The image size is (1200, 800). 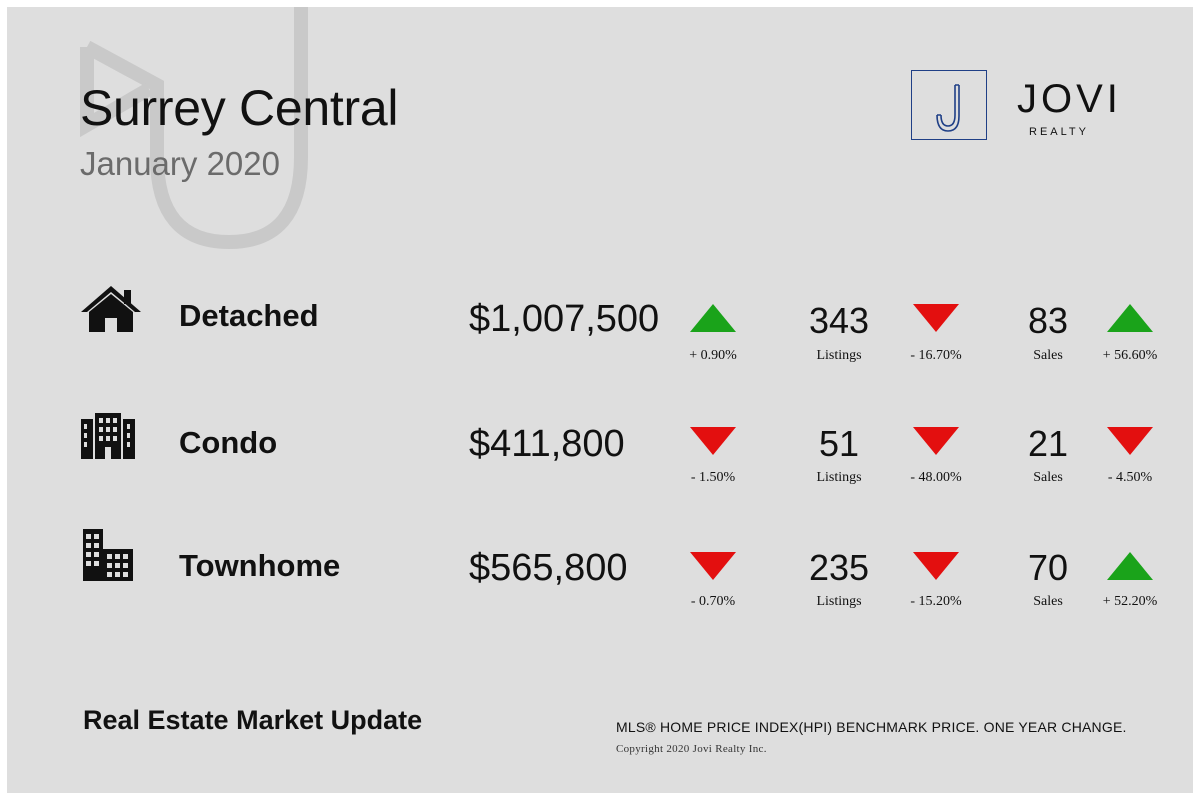 What do you see at coordinates (948, 108) in the screenshot?
I see `j-monogram-icon` at bounding box center [948, 108].